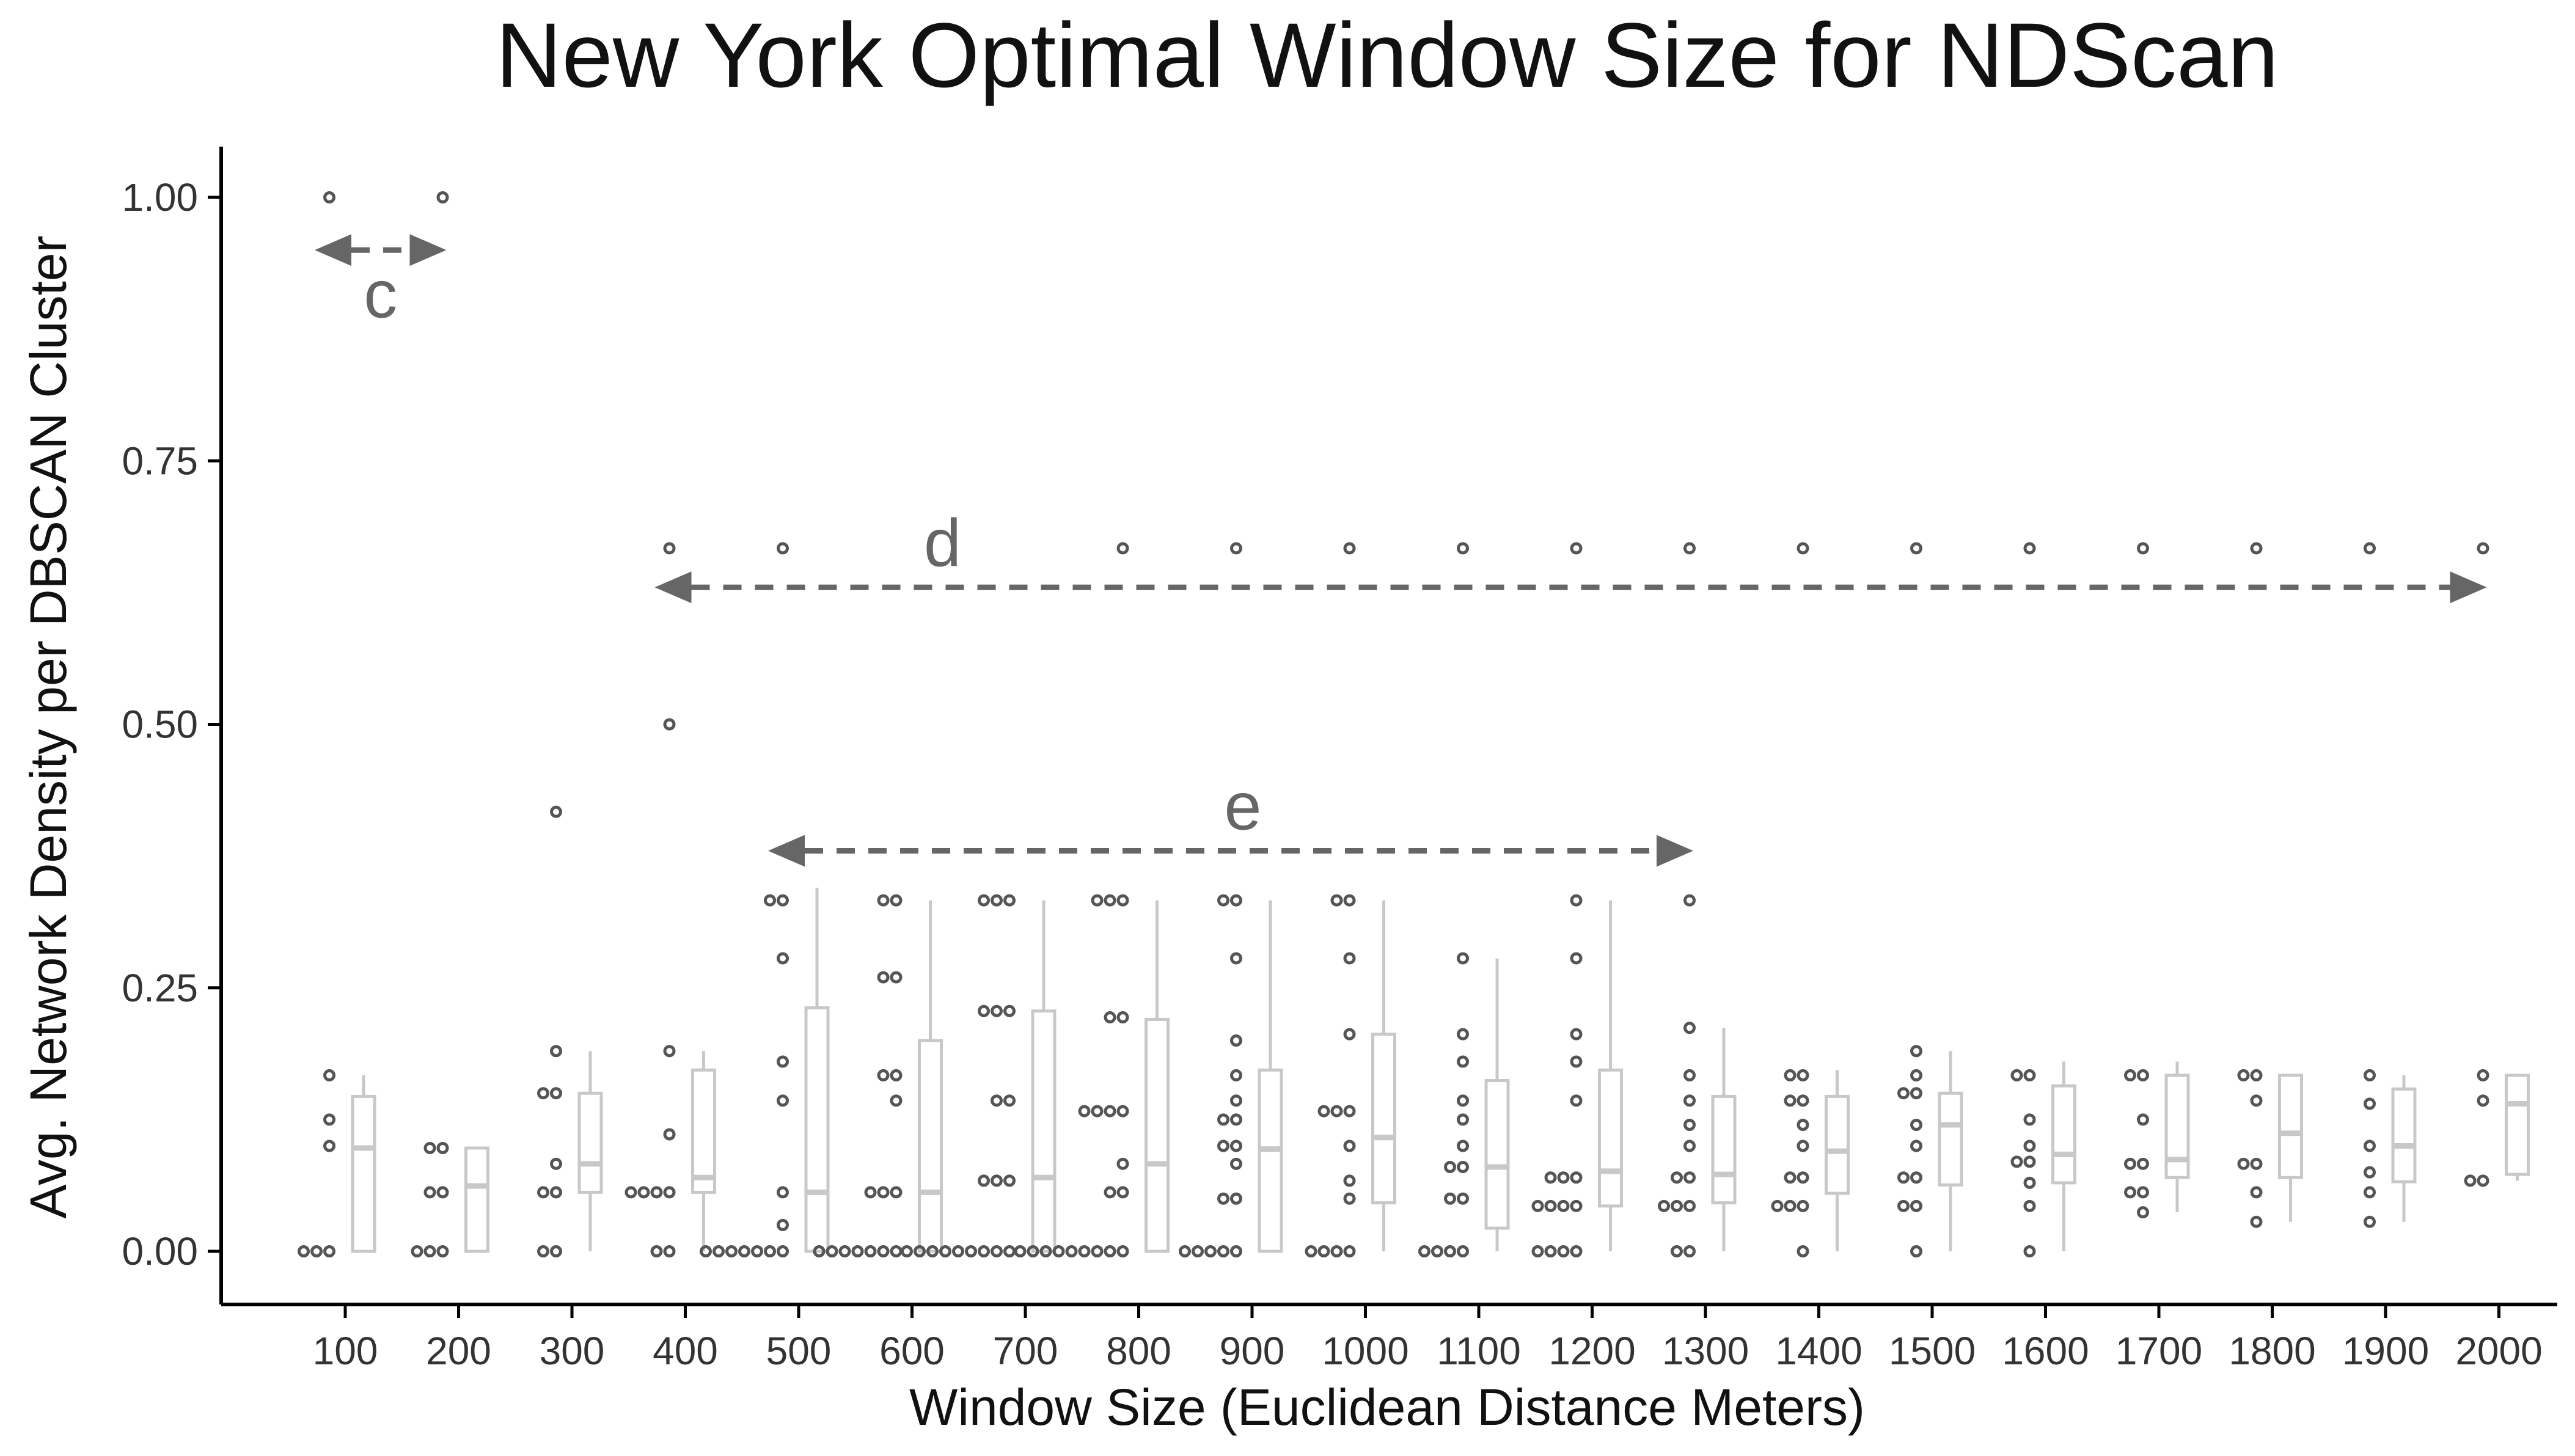  I want to click on chart-title: New York Optimal Window Size for NDScan, so click(1387, 55).